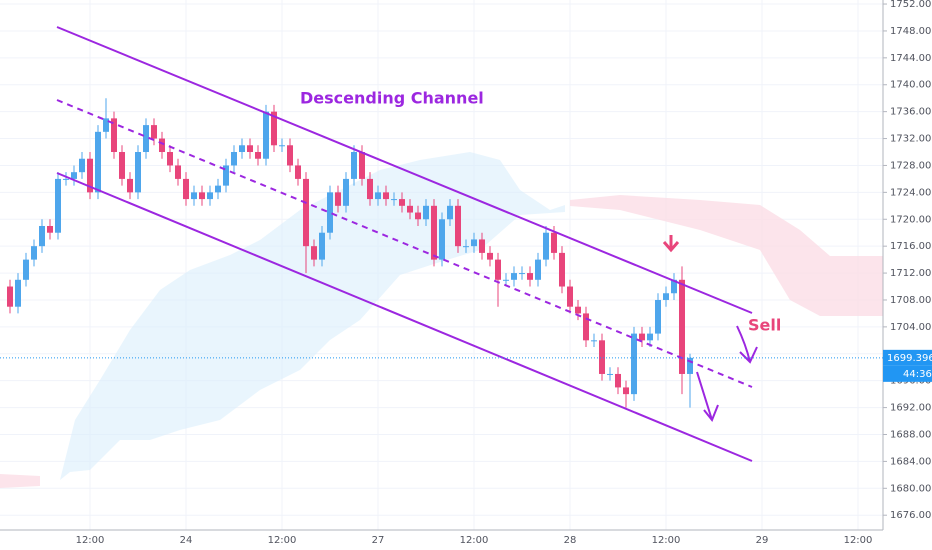 This screenshot has height=550, width=932. Describe the element at coordinates (764, 325) in the screenshot. I see `annotation: Sell` at that location.